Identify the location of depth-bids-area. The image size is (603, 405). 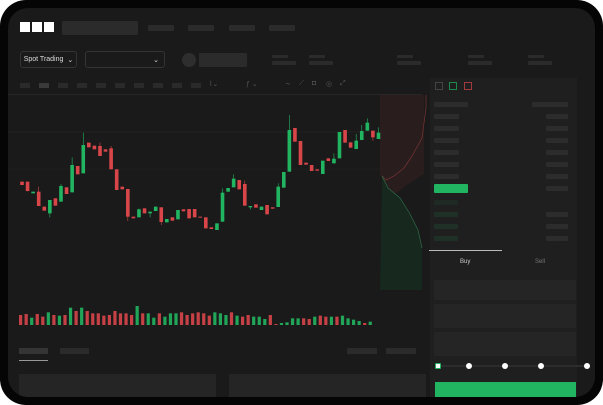
(401, 233).